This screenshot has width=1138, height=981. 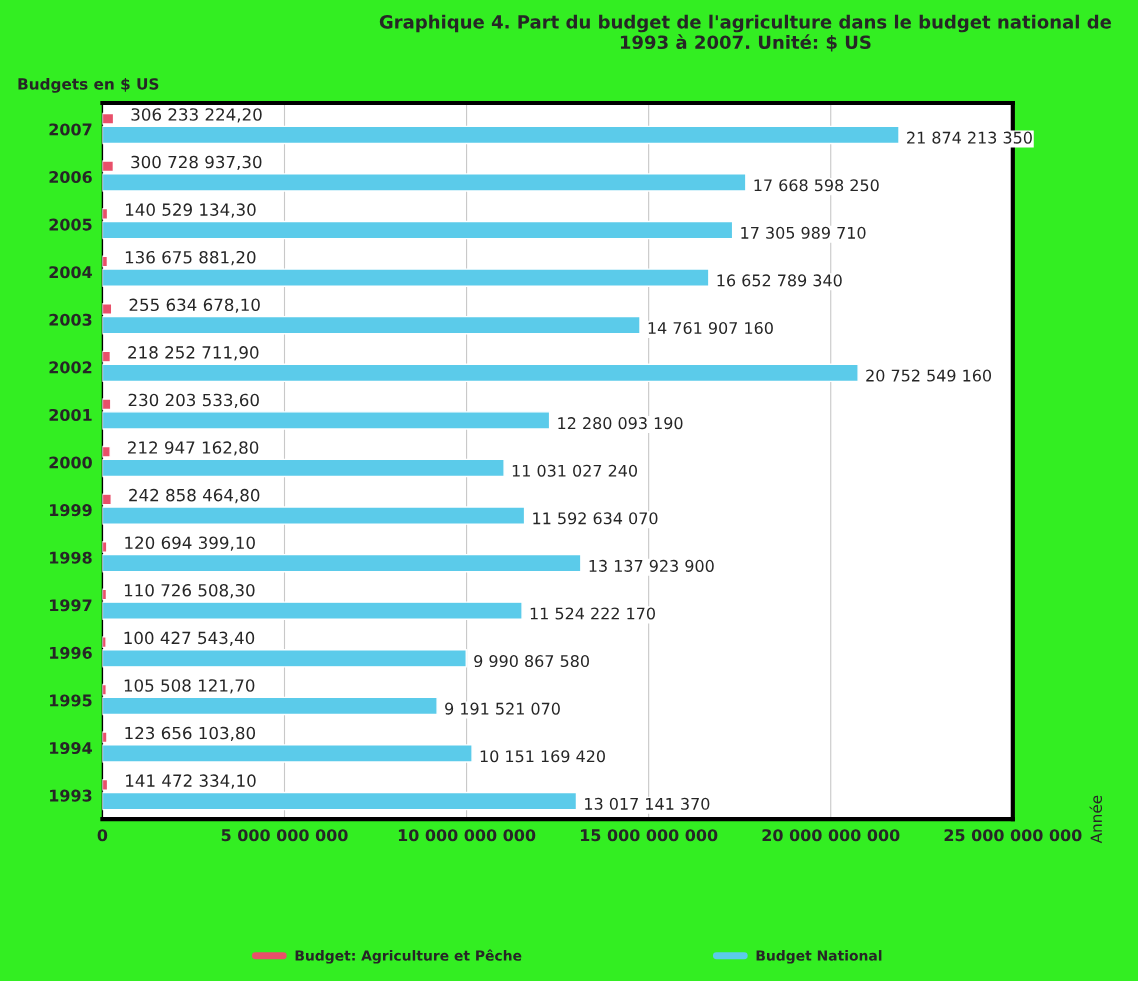 I want to click on data-label: 11 592 634 070, so click(x=595, y=518).